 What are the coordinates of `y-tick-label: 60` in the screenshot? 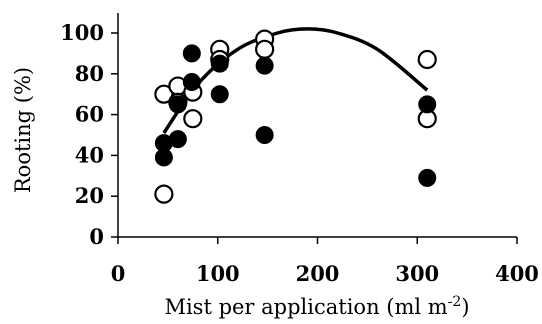 It's located at (89, 114).